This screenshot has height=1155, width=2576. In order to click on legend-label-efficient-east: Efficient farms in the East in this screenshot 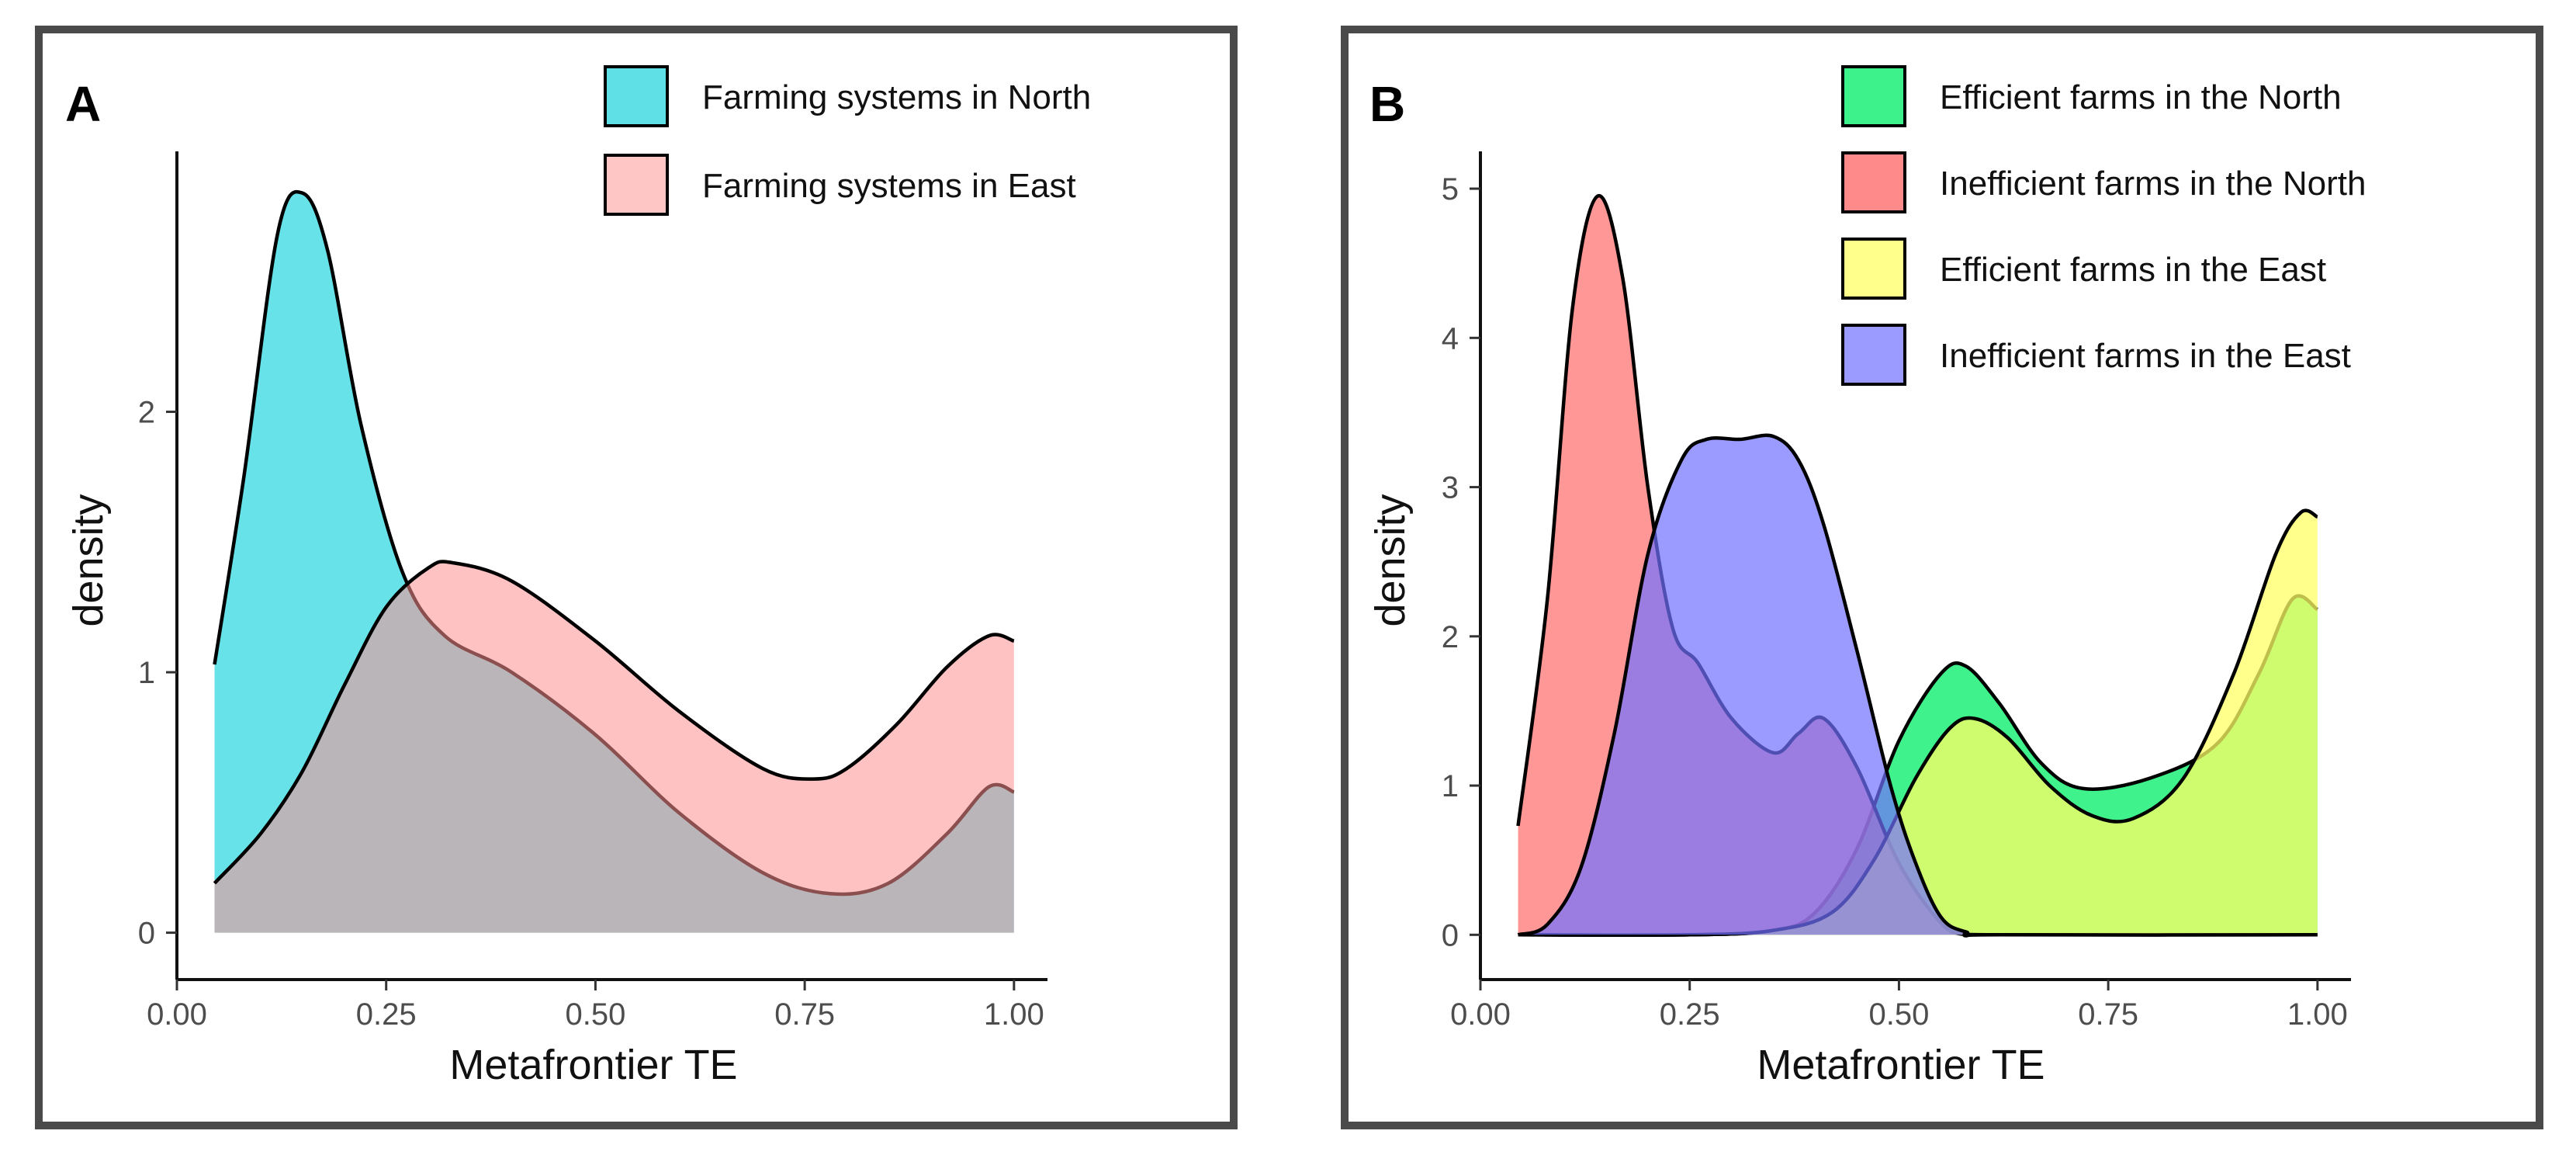, I will do `click(2133, 270)`.